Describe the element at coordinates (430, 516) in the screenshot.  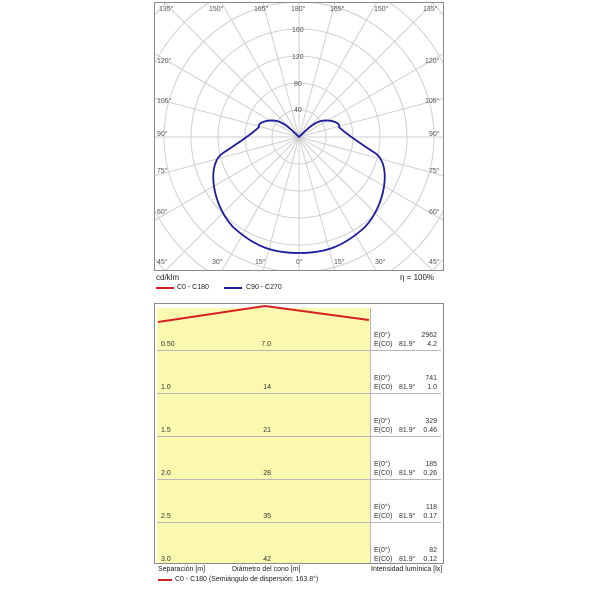
I see `ec0-value: 0.17` at that location.